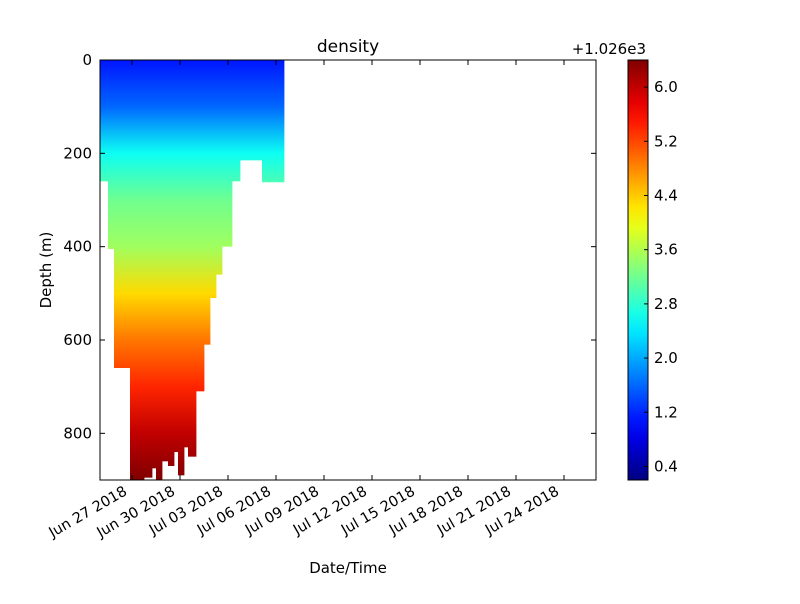  Describe the element at coordinates (77, 433) in the screenshot. I see `y-tick-label: 800` at that location.